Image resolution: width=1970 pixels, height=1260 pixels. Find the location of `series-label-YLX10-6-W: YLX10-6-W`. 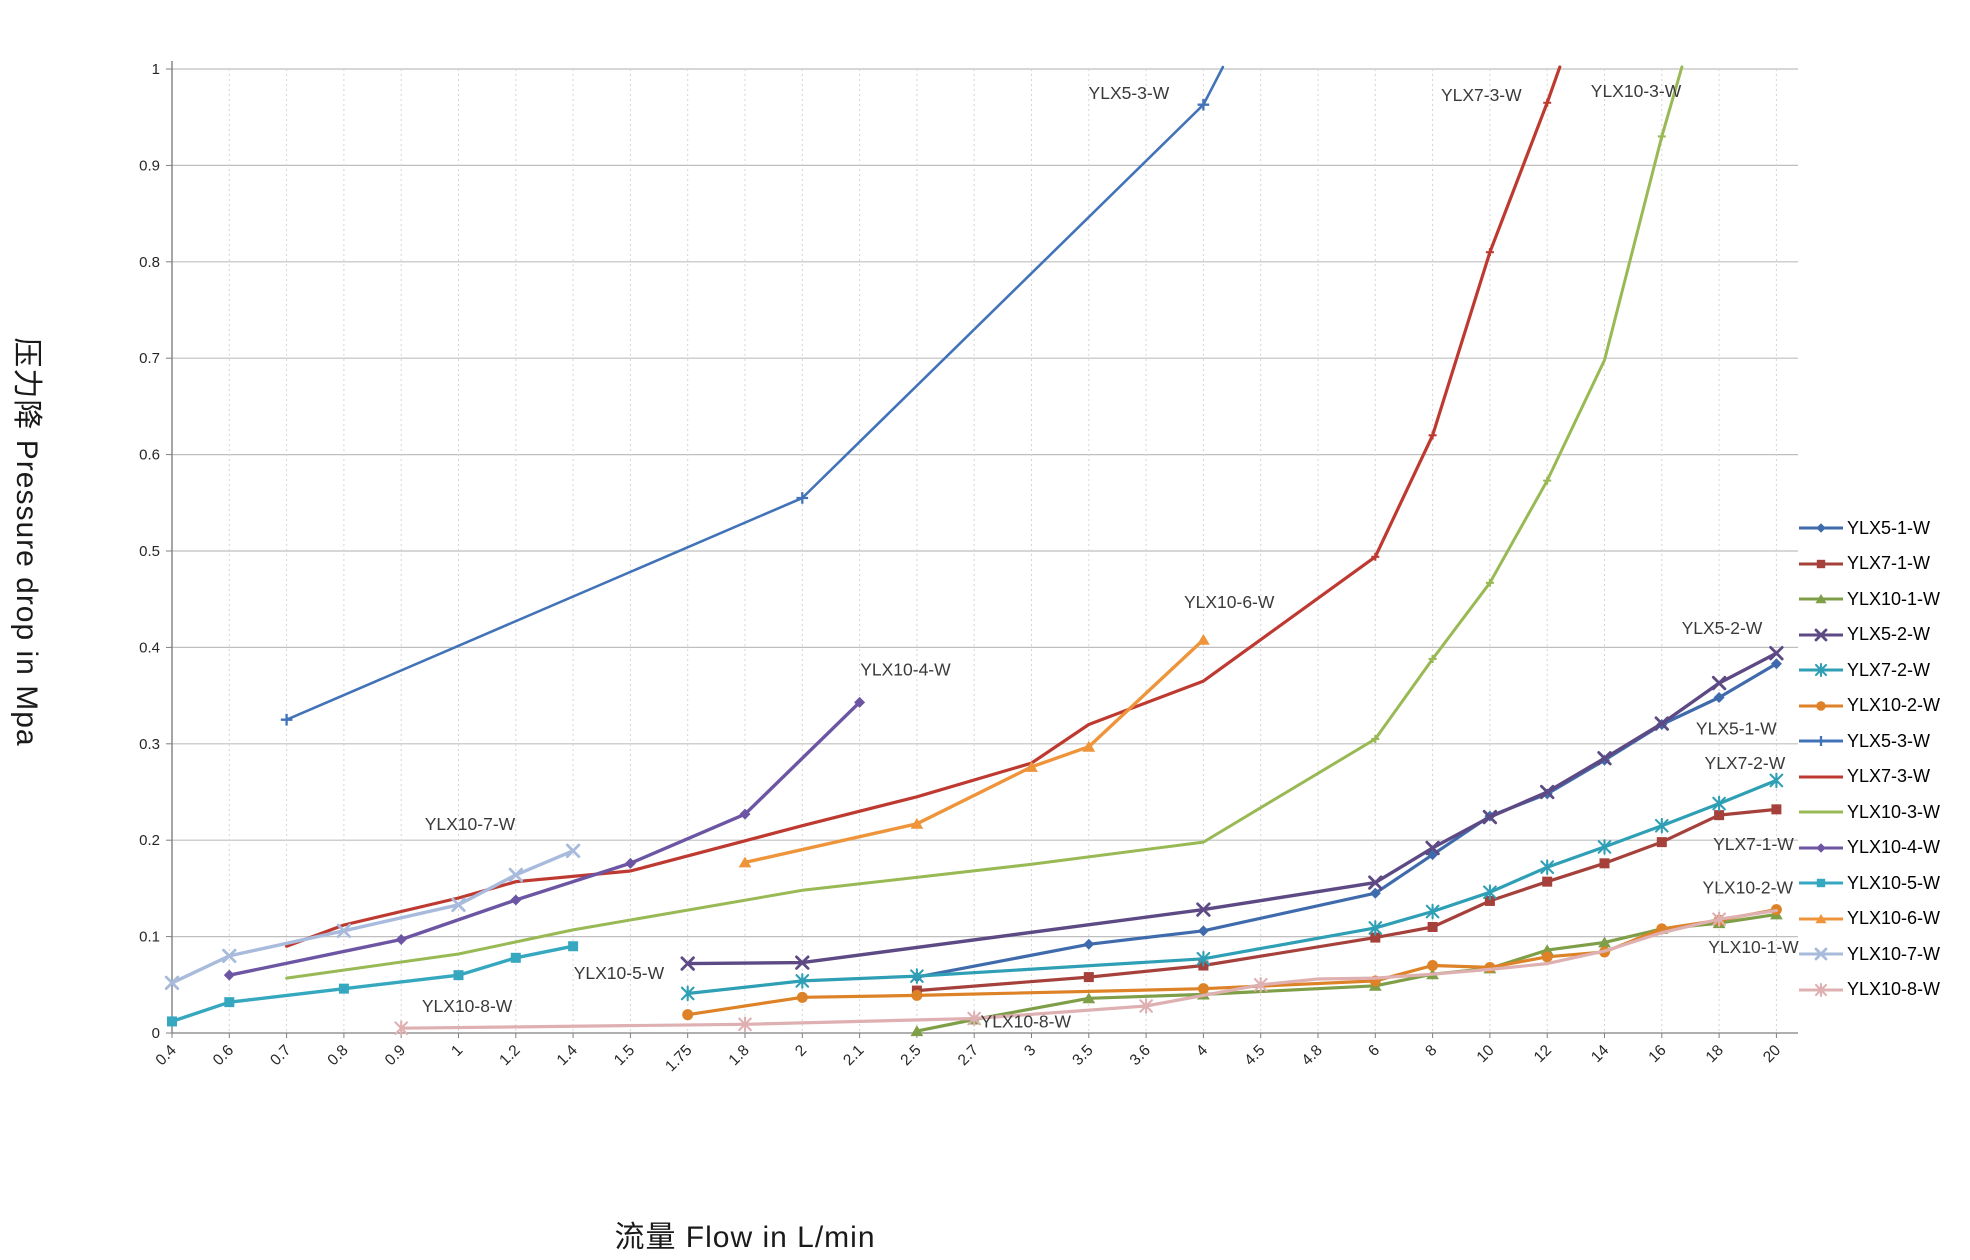

series-label-YLX10-6-W: YLX10-6-W is located at coordinates (1229, 602).